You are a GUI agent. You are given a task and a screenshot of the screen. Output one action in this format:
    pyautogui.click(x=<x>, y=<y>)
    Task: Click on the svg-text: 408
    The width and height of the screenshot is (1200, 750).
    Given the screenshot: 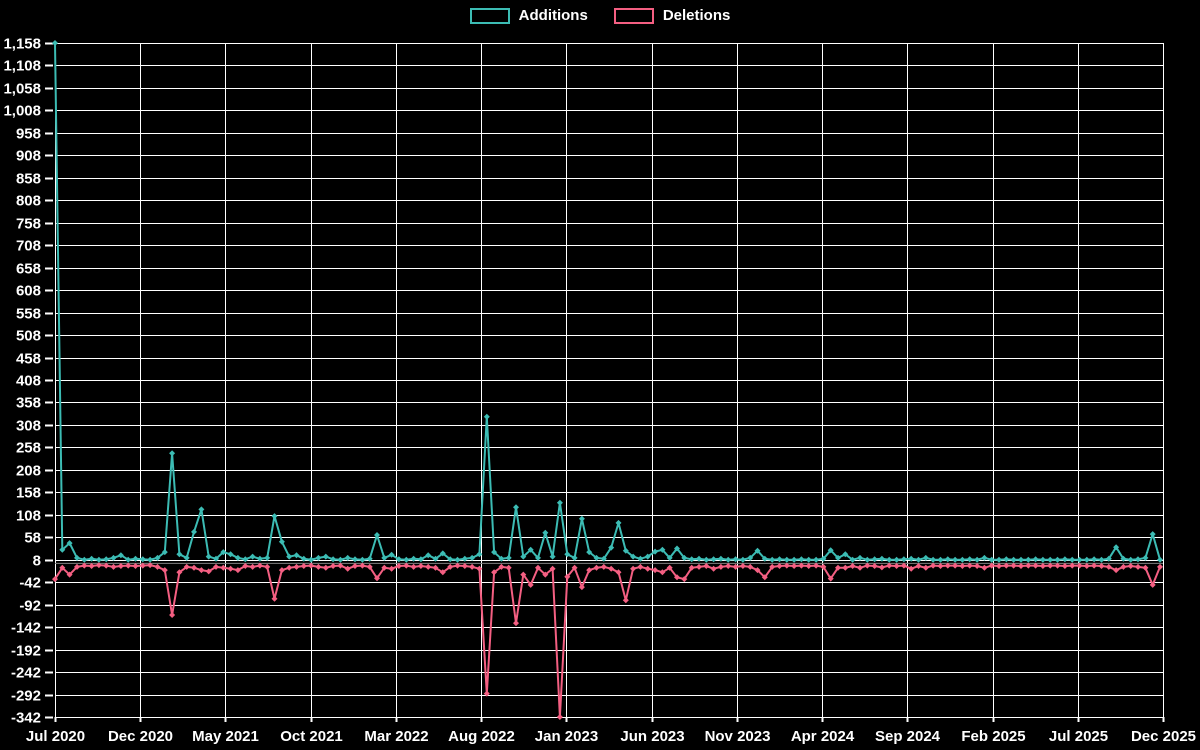 What is the action you would take?
    pyautogui.click(x=28, y=381)
    